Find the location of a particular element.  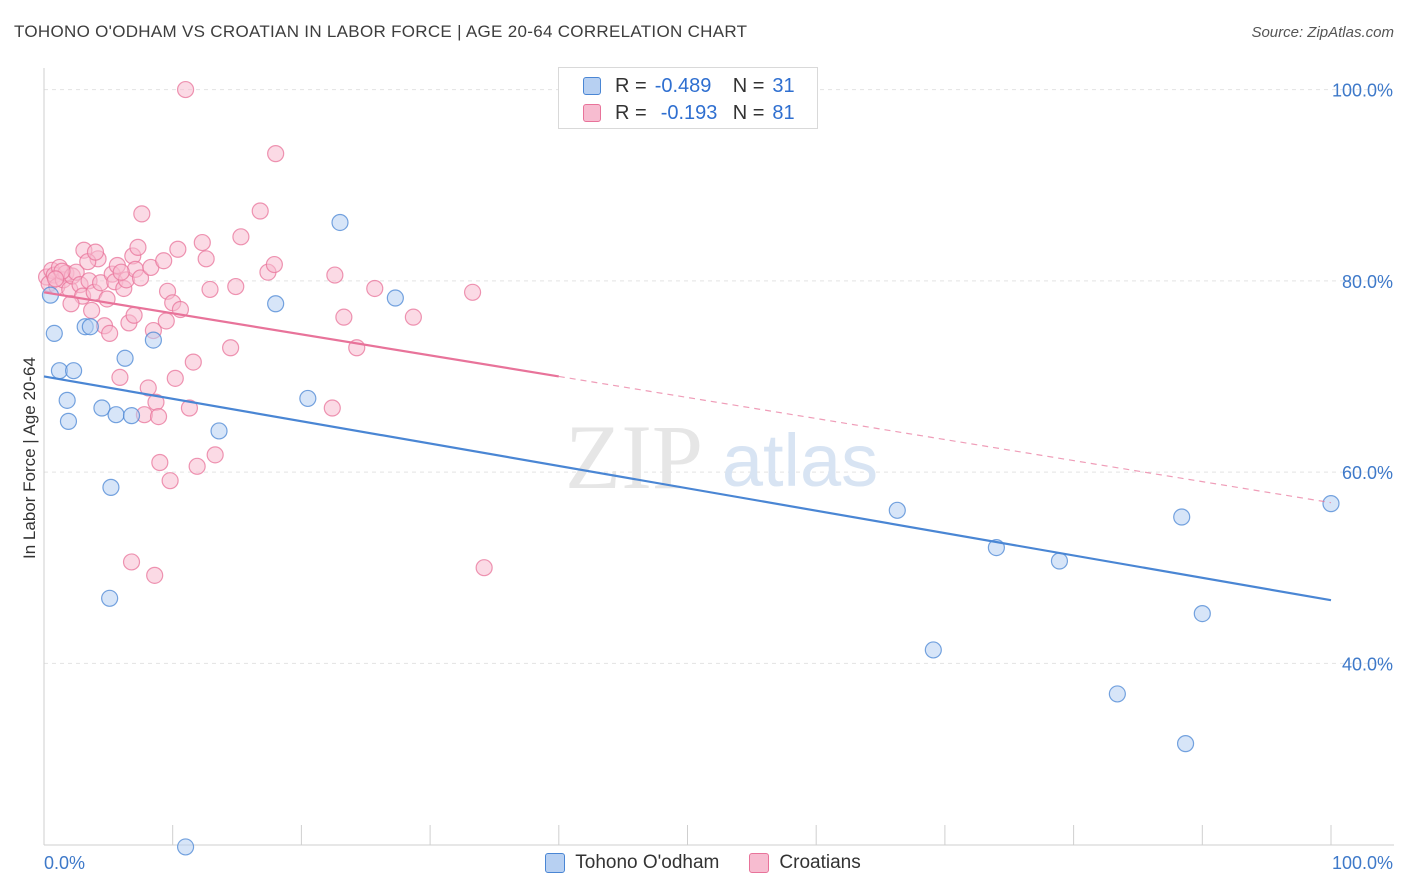

r-value: -0.193 is located at coordinates (689, 112).